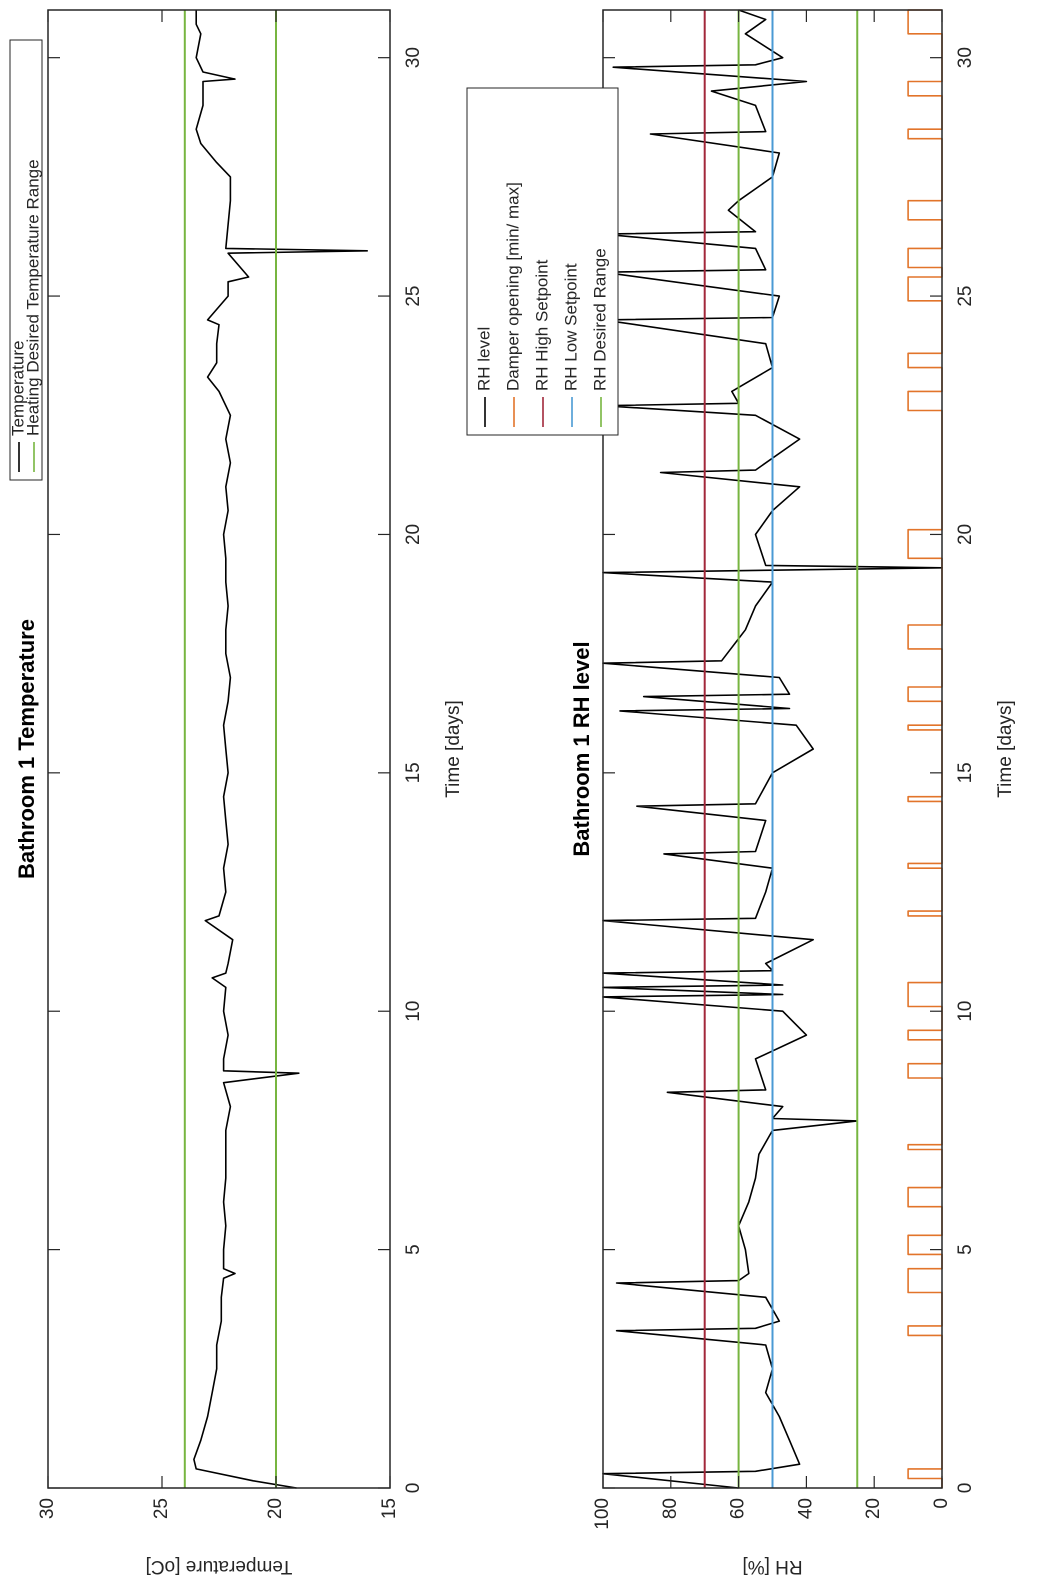 This screenshot has width=1040, height=1592. Describe the element at coordinates (570, 327) in the screenshot. I see `legend-label: RH Low Setpoint` at that location.